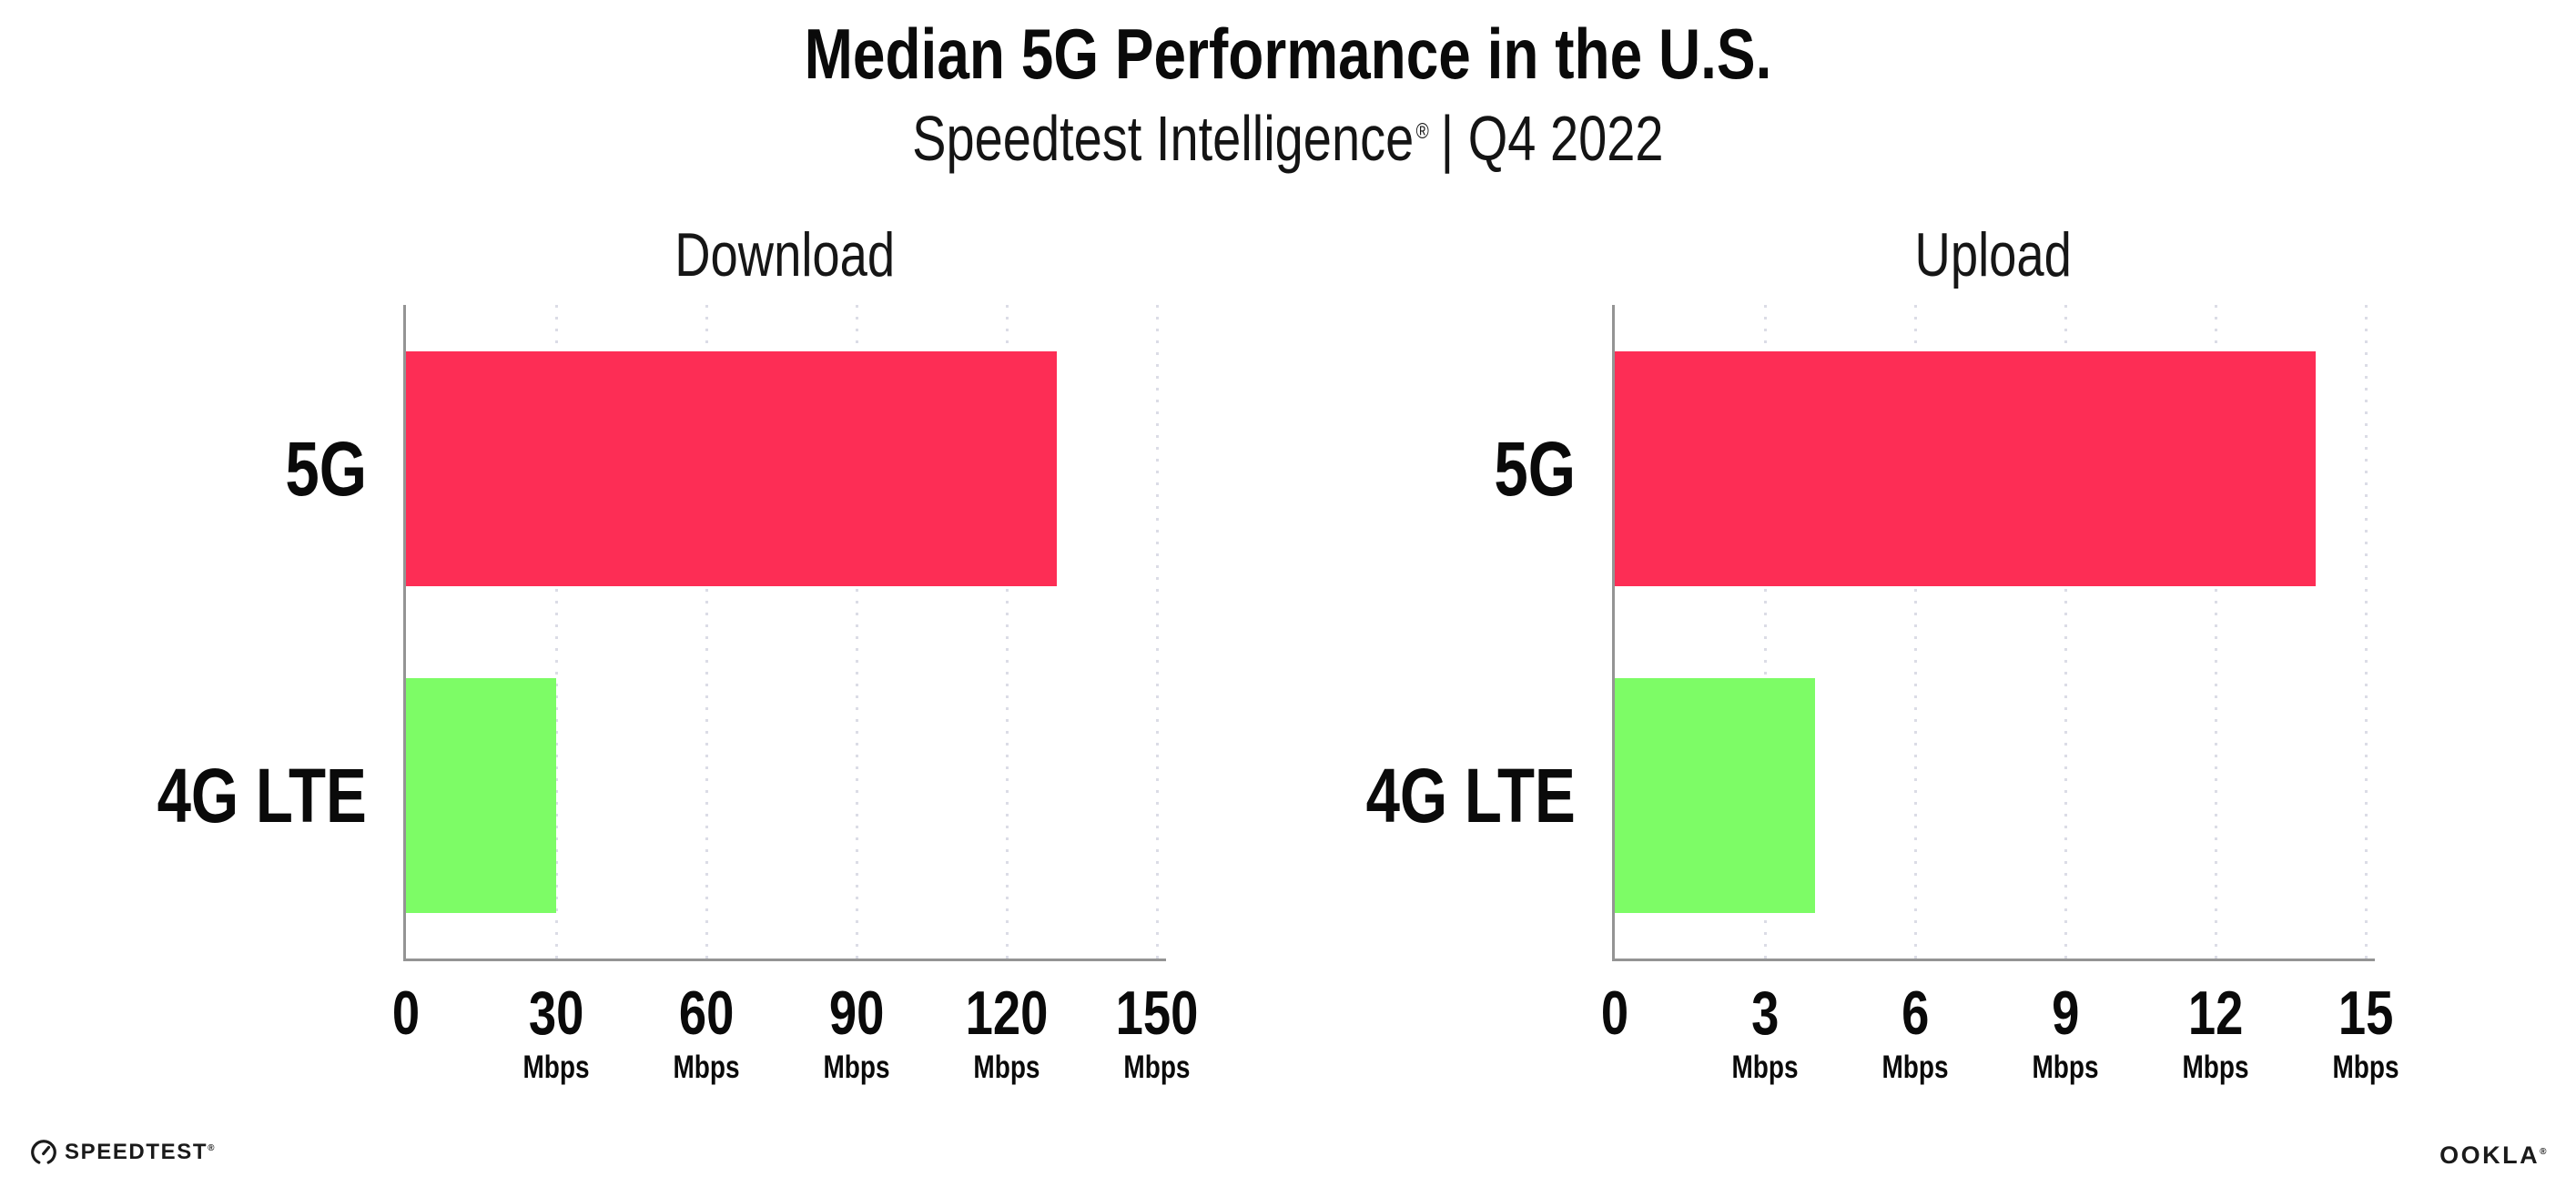  What do you see at coordinates (1993, 254) in the screenshot?
I see `chart-title: Upload` at bounding box center [1993, 254].